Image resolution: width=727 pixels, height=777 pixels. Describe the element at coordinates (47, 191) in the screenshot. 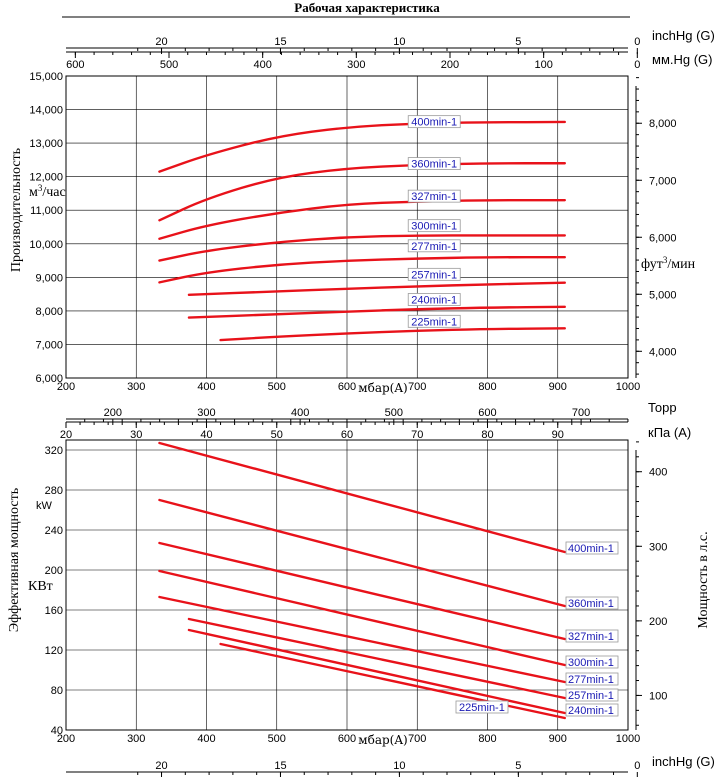

I see `capacity-y-unit: м3/час` at that location.